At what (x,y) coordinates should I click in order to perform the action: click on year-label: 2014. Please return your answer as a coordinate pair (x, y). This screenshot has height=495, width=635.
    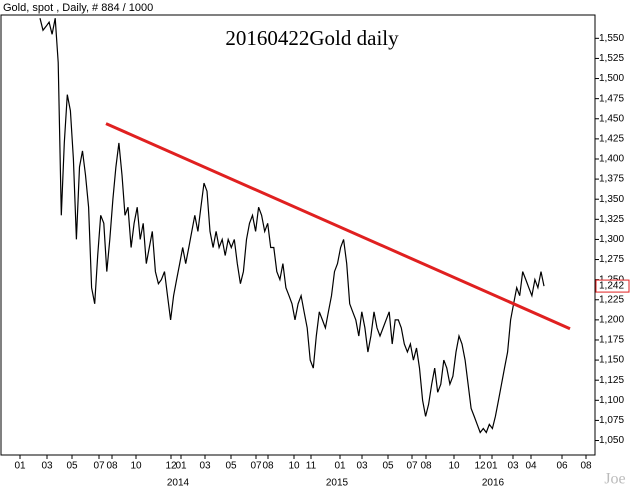
    Looking at the image, I should click on (178, 483).